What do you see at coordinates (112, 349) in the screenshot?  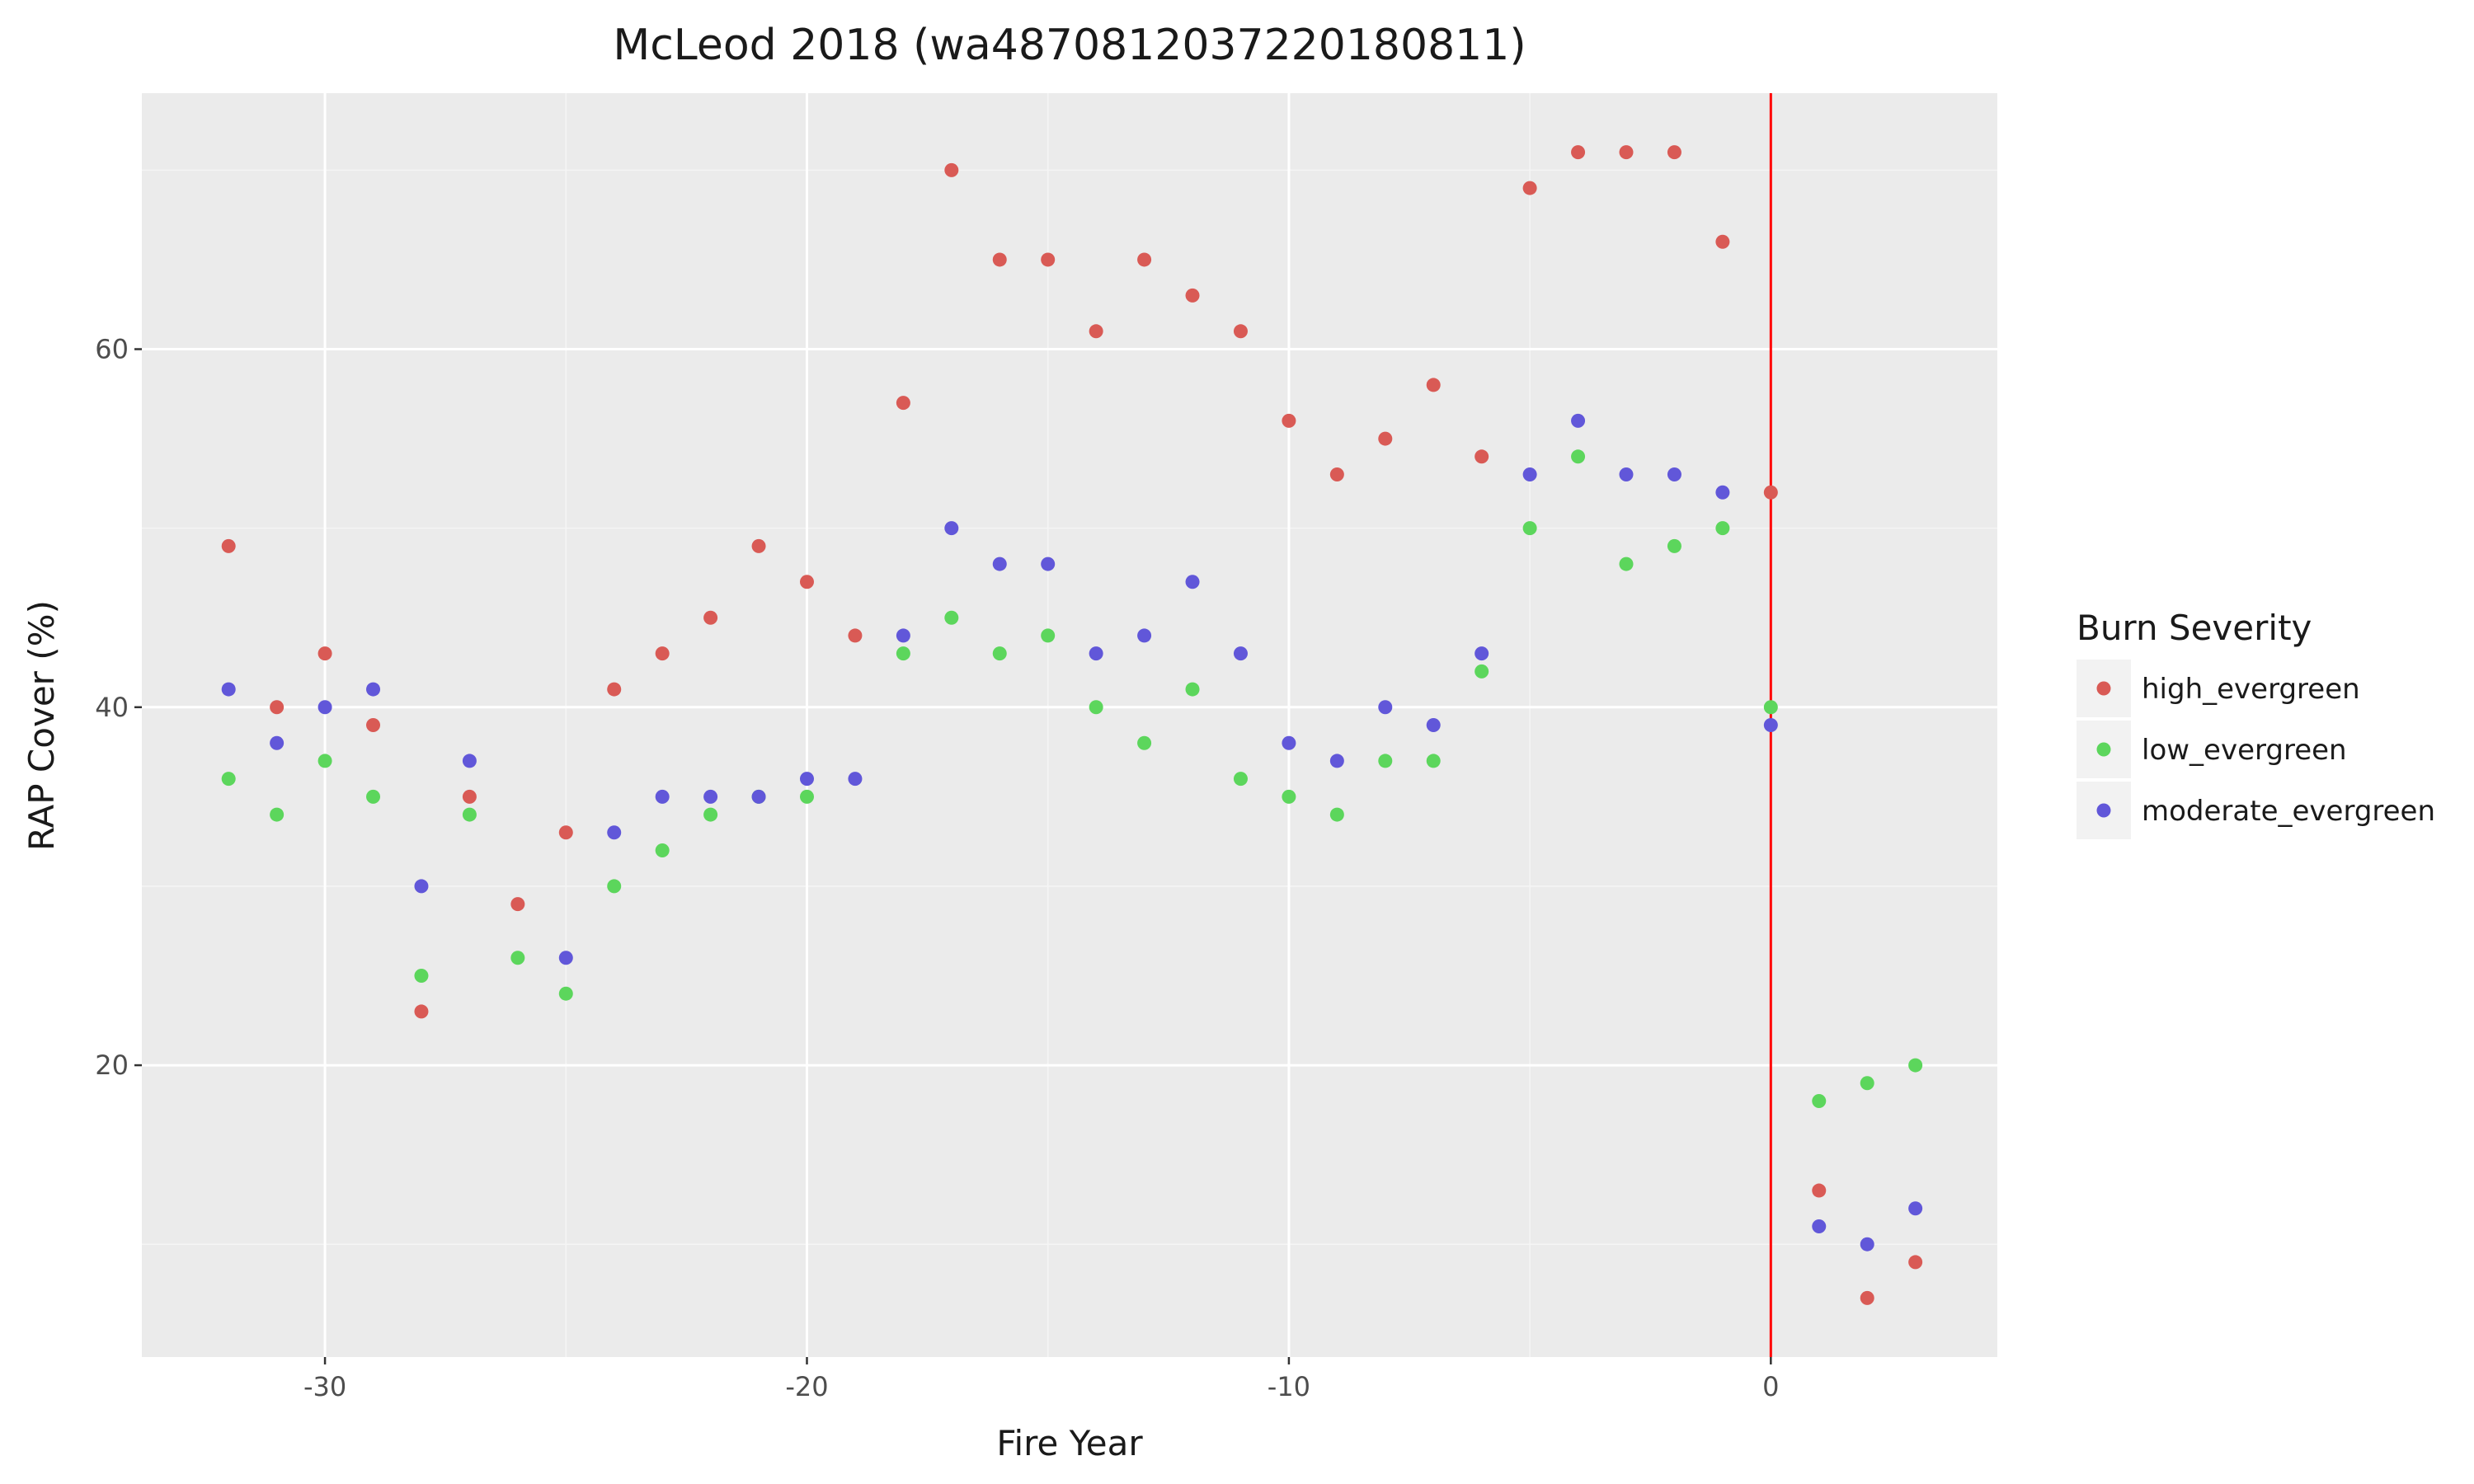 I see `y-tick-label: 60` at bounding box center [112, 349].